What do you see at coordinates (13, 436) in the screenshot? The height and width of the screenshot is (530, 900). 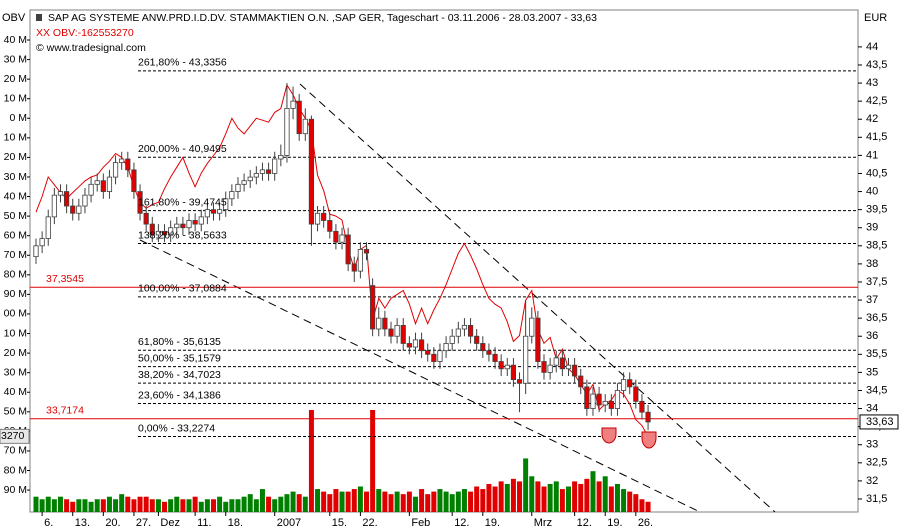 I see `obv-tag-label: 3270` at bounding box center [13, 436].